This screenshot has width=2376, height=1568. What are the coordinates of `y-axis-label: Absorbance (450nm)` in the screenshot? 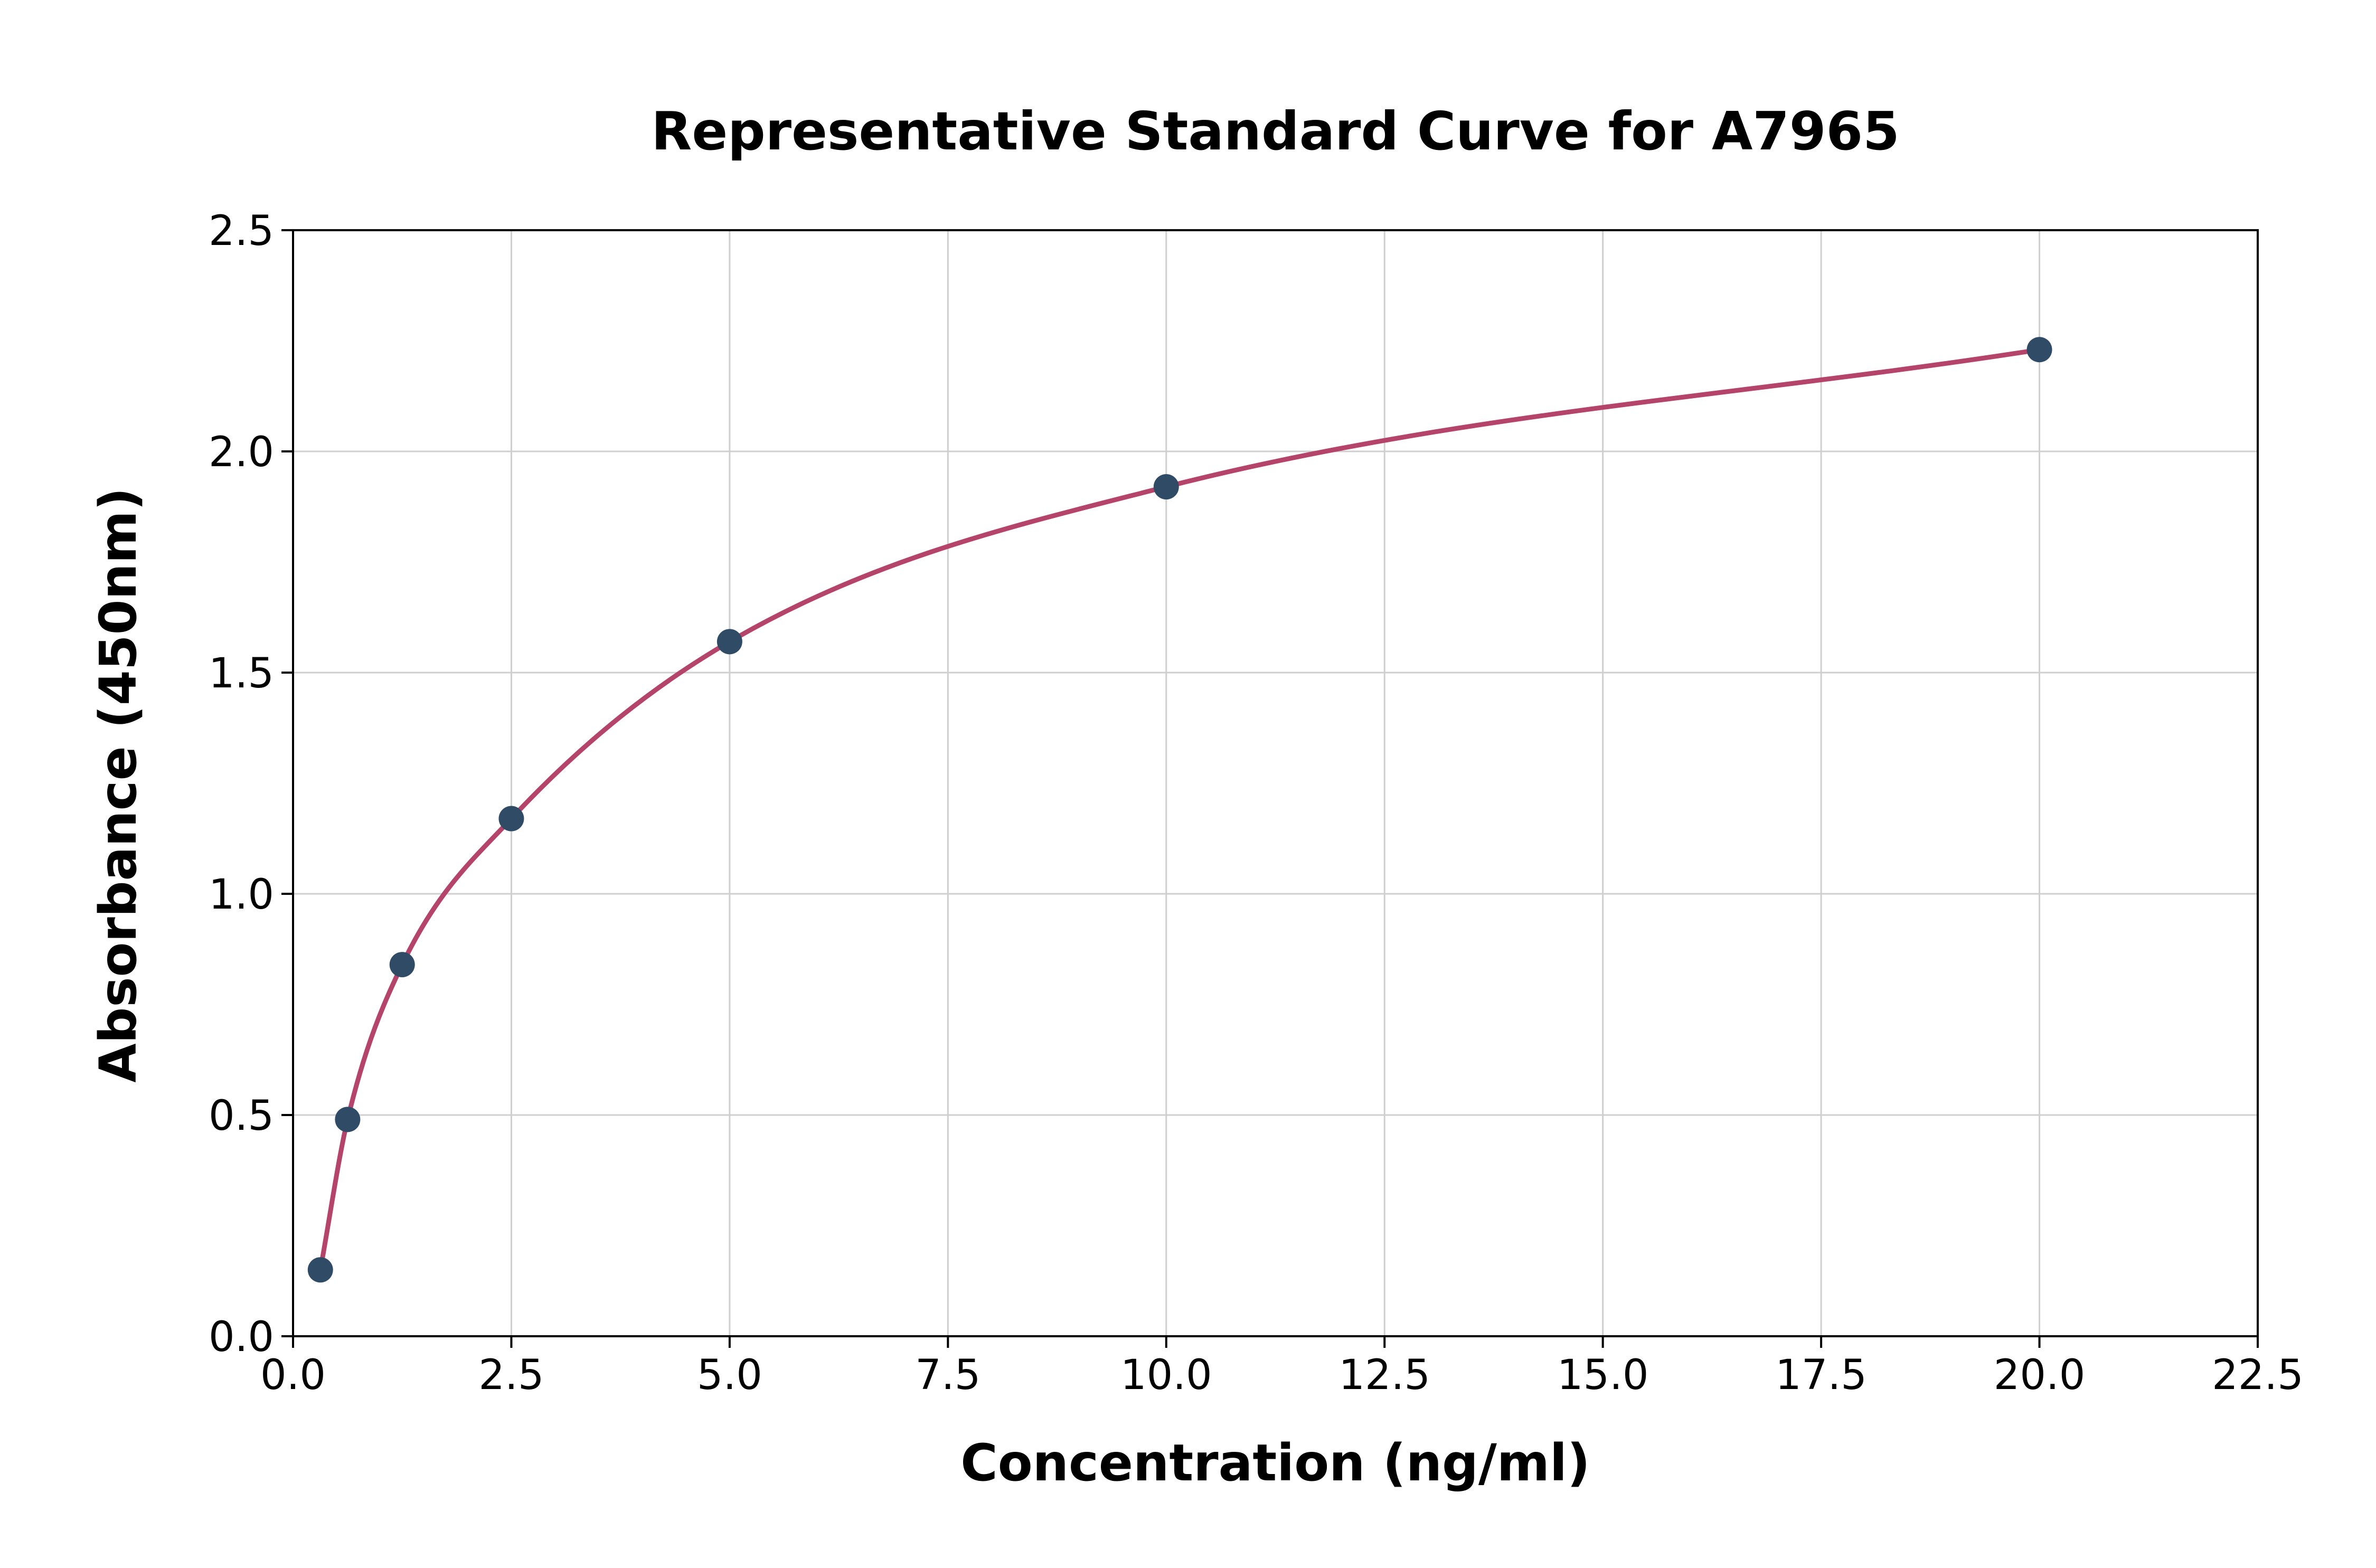 It's located at (119, 785).